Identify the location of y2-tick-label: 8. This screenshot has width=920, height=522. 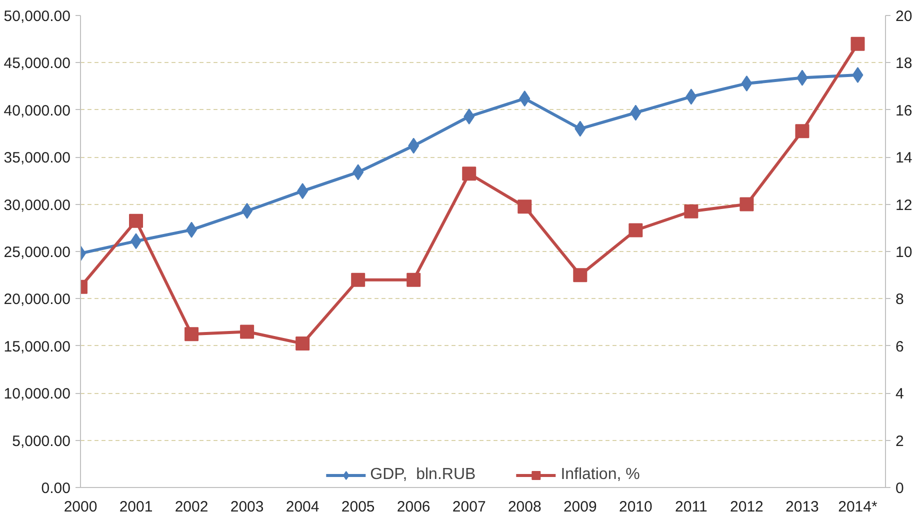
(900, 299).